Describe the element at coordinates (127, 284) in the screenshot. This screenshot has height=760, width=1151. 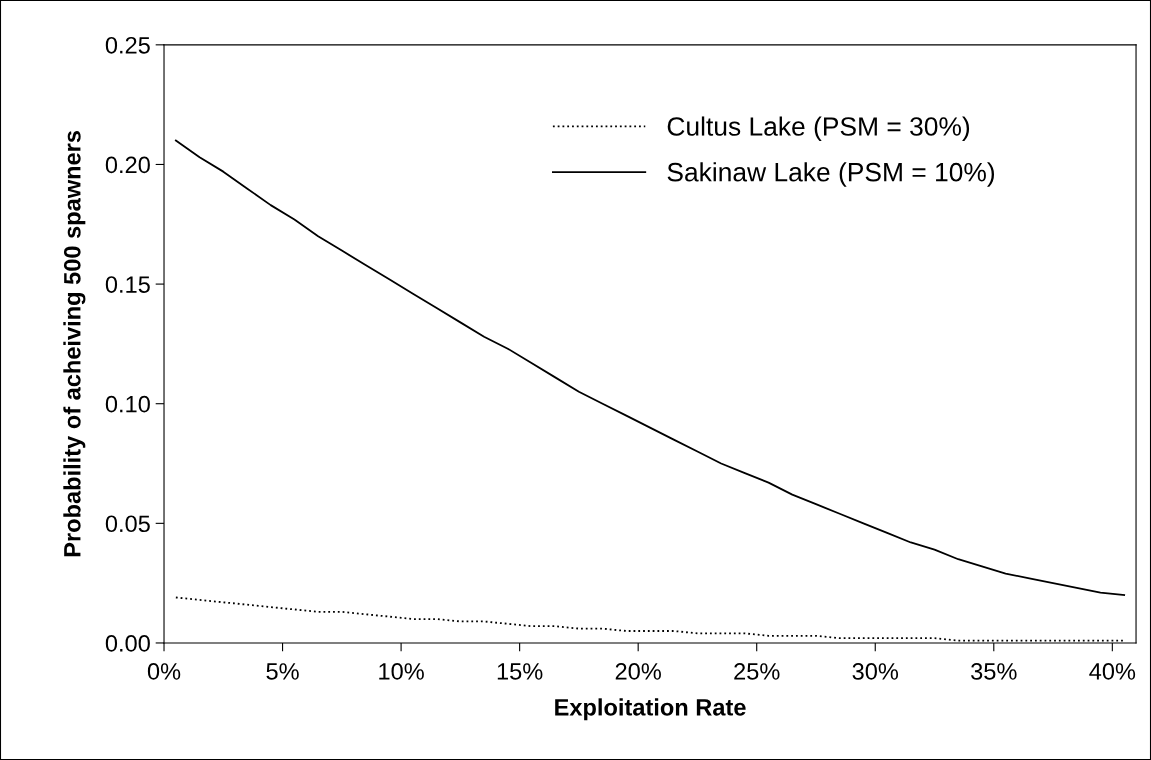
I see `y-tick-label: 0.15` at that location.